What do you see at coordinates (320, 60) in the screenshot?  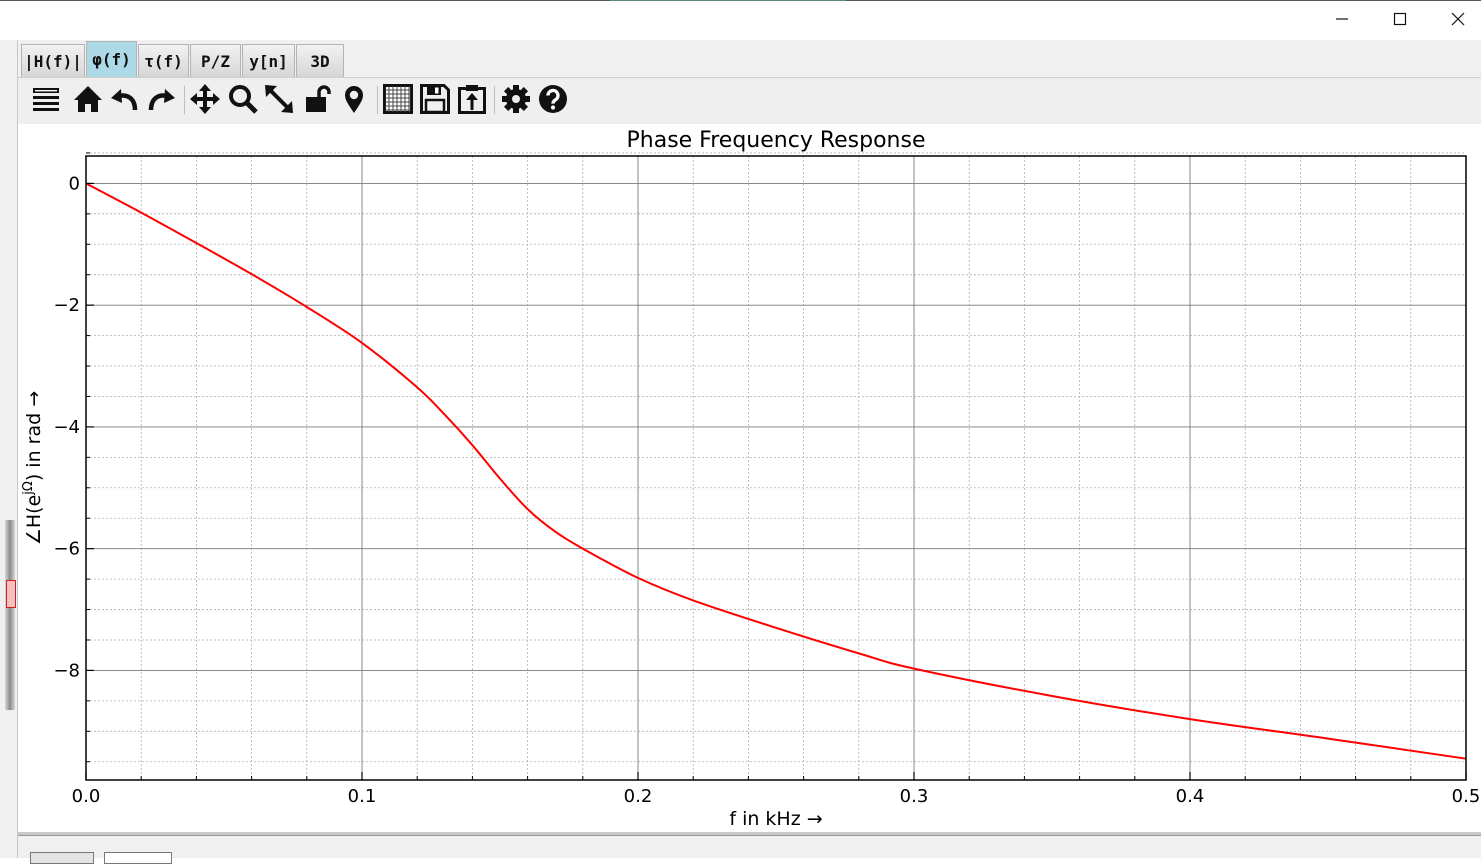 I see `tab-3d: 3D` at bounding box center [320, 60].